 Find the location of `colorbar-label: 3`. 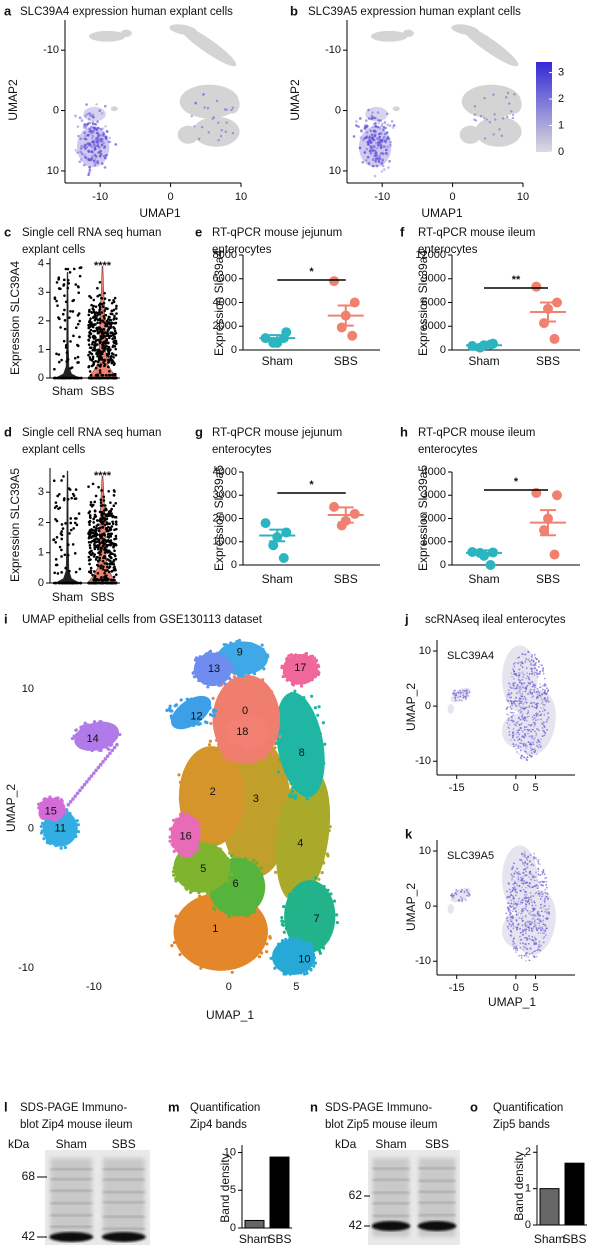

colorbar-label: 3 is located at coordinates (561, 72).